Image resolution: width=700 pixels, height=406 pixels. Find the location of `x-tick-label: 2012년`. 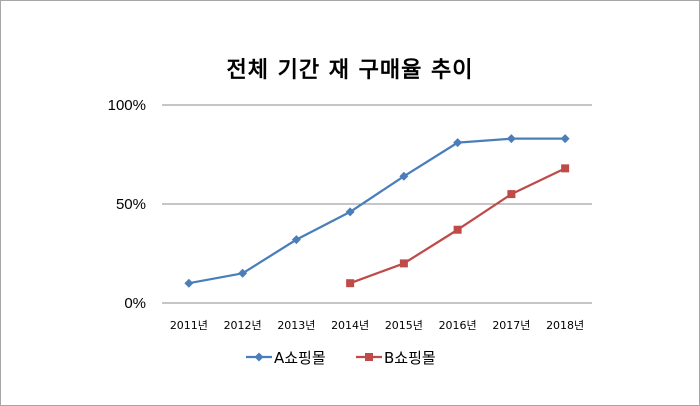

x-tick-label: 2012년 is located at coordinates (243, 325).